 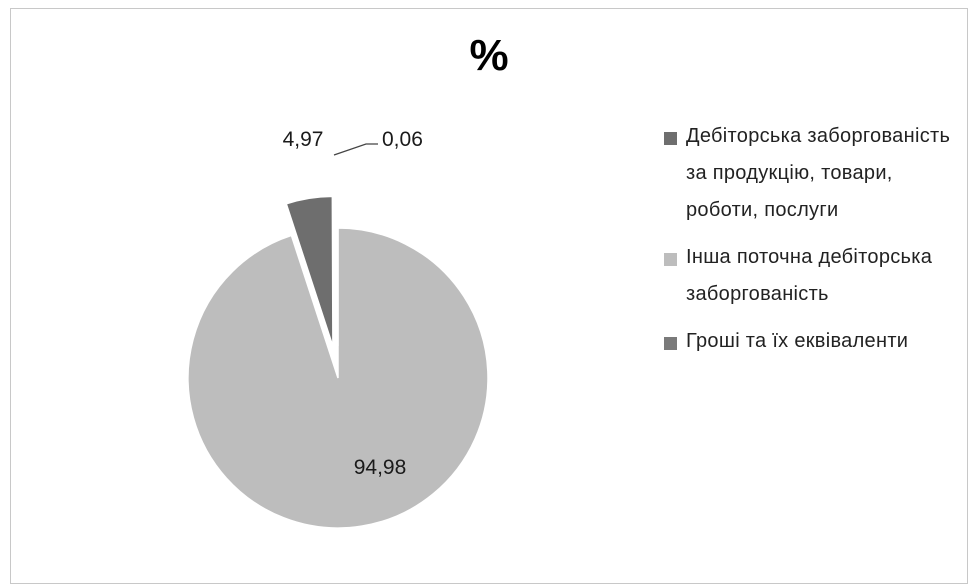 I want to click on data-label-cash: 0,06, so click(x=402, y=139).